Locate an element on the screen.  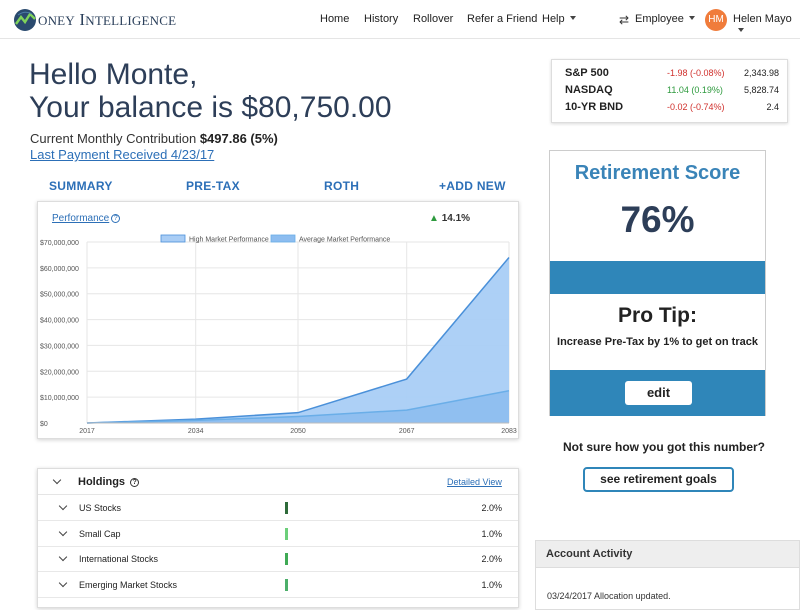
series-area-average is located at coordinates (298, 406).